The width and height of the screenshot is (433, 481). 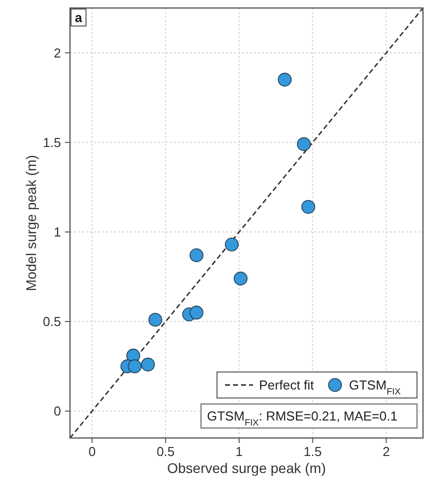 I want to click on y-axis-title: Model surge peak (m), so click(x=31, y=223).